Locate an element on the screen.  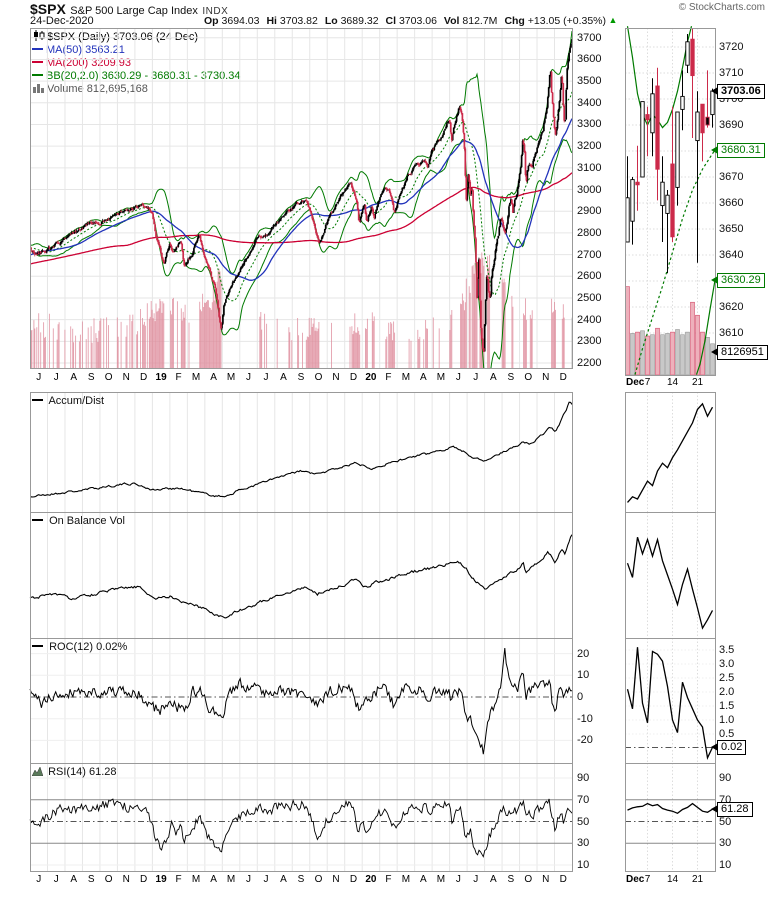
axis-tick-label: 2800 is located at coordinates (589, 232).